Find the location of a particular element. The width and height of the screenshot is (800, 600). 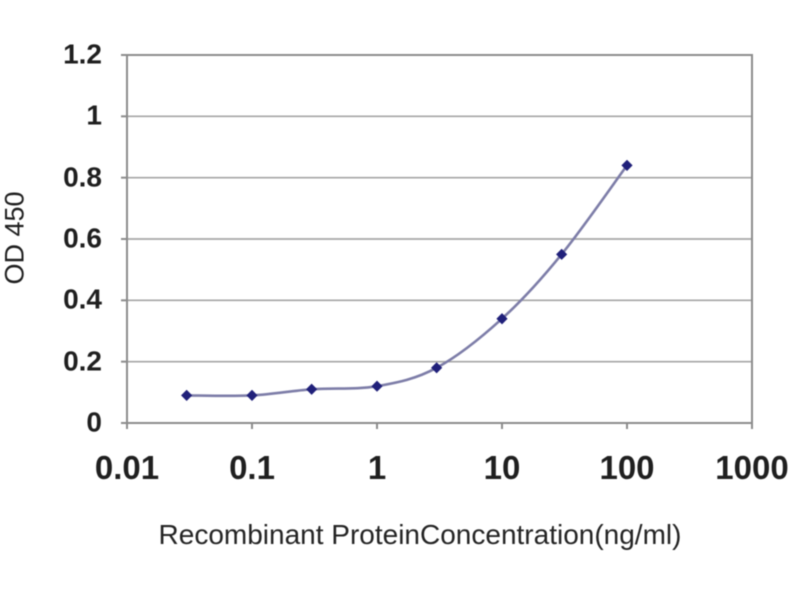

y-tick-label: 1.2 is located at coordinates (82, 54).